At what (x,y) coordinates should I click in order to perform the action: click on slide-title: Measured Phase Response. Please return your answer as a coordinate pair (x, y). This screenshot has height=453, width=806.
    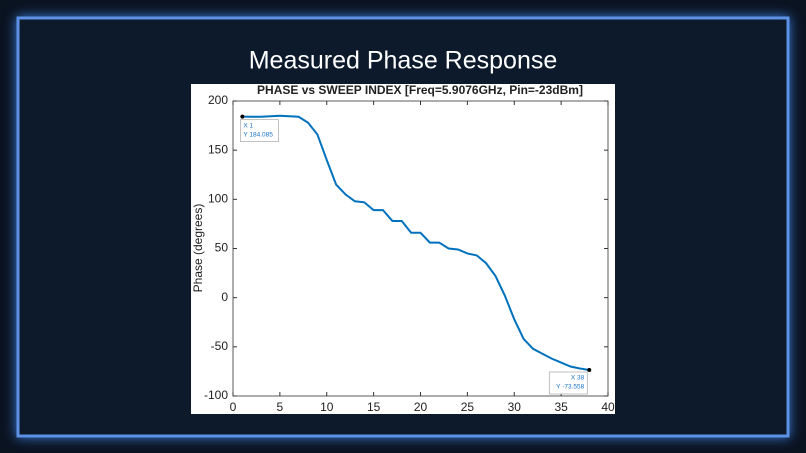
    Looking at the image, I should click on (403, 61).